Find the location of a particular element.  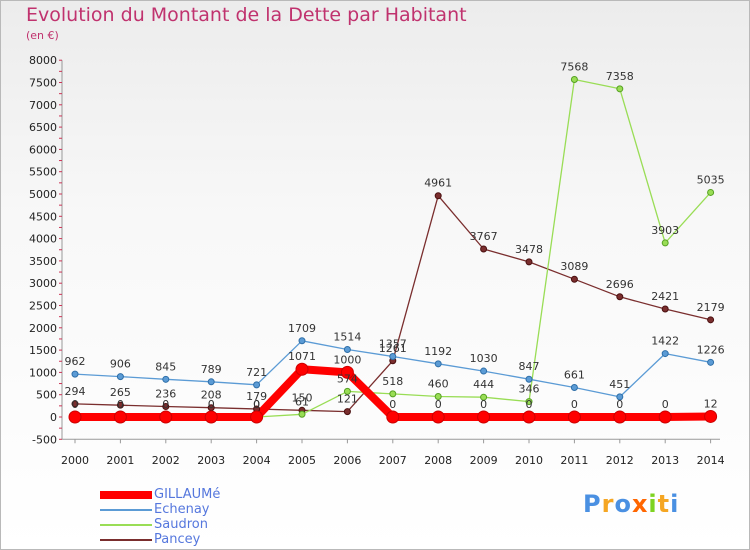

y-tick-label: 5500 is located at coordinates (43, 172).